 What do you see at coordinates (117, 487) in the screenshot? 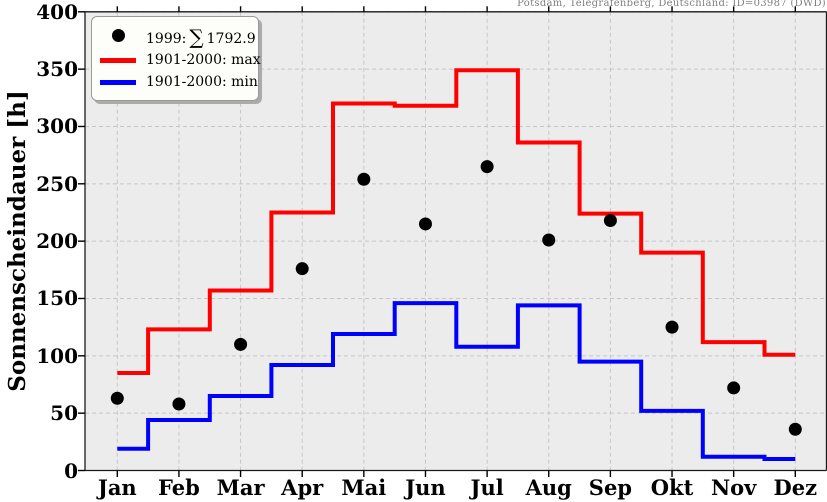
I see `x-tick-label-jan: Jan` at bounding box center [117, 487].